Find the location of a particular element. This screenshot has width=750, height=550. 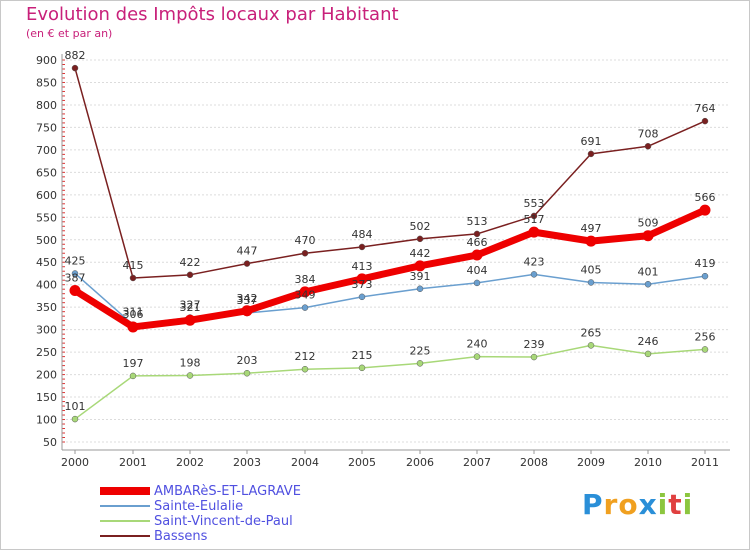

x-tick-label: 2001 is located at coordinates (133, 462).